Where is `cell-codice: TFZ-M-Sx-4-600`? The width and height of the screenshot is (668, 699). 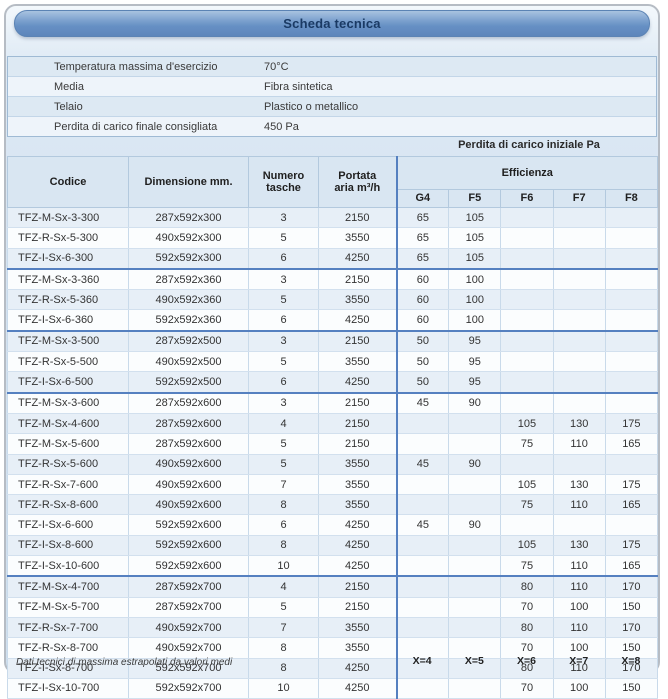 cell-codice: TFZ-M-Sx-4-600 is located at coordinates (68, 423).